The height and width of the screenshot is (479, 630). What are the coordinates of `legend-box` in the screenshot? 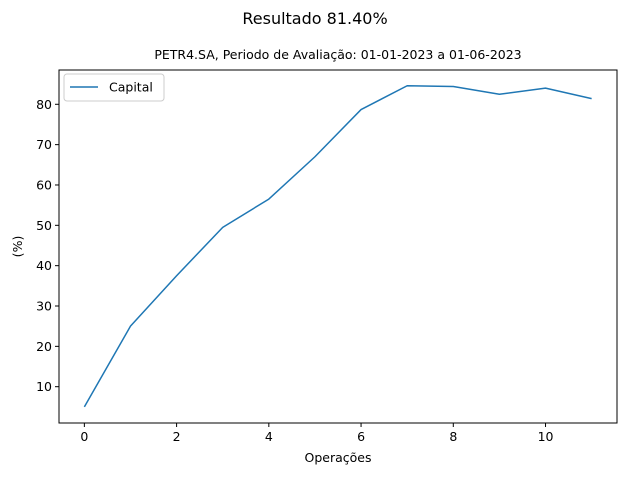 It's located at (114, 87).